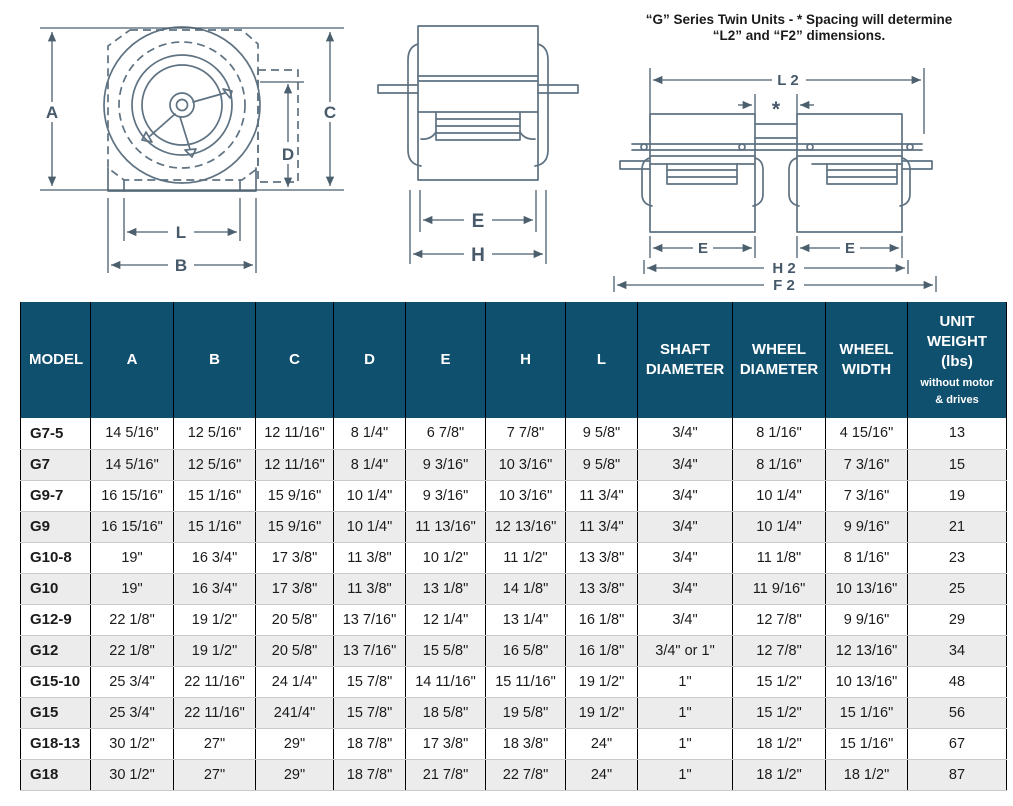  Describe the element at coordinates (445, 558) in the screenshot. I see `value-cell: 10 1/2"` at that location.